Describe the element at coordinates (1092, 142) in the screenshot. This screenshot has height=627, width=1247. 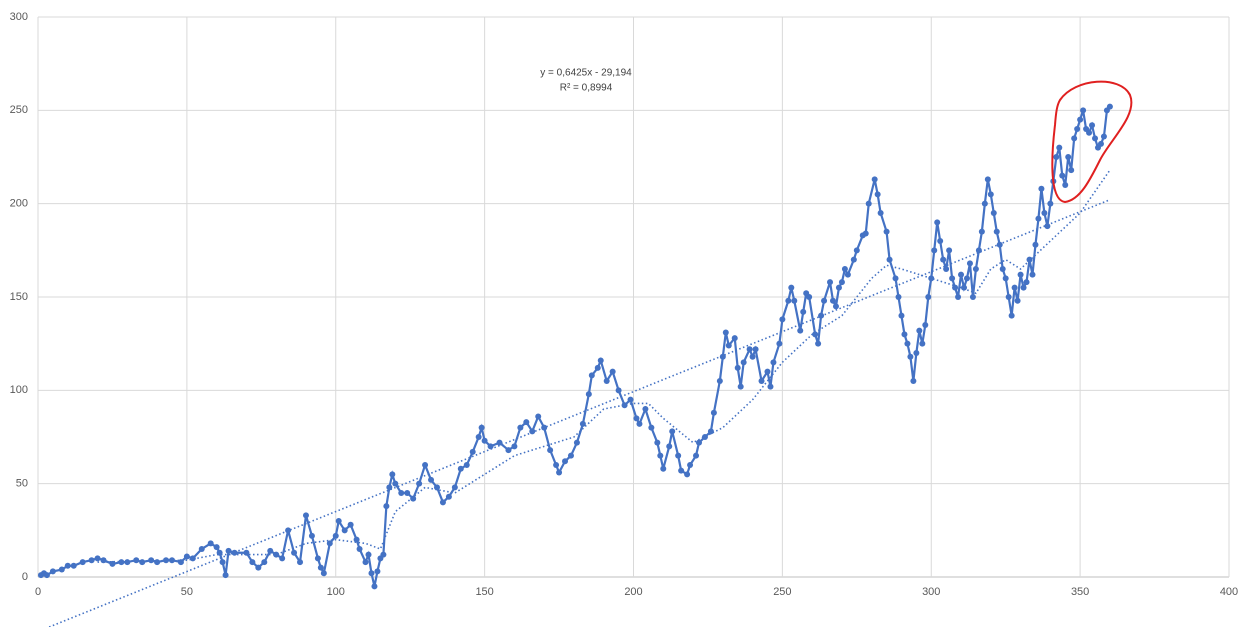
I see `highlight-circle` at that location.